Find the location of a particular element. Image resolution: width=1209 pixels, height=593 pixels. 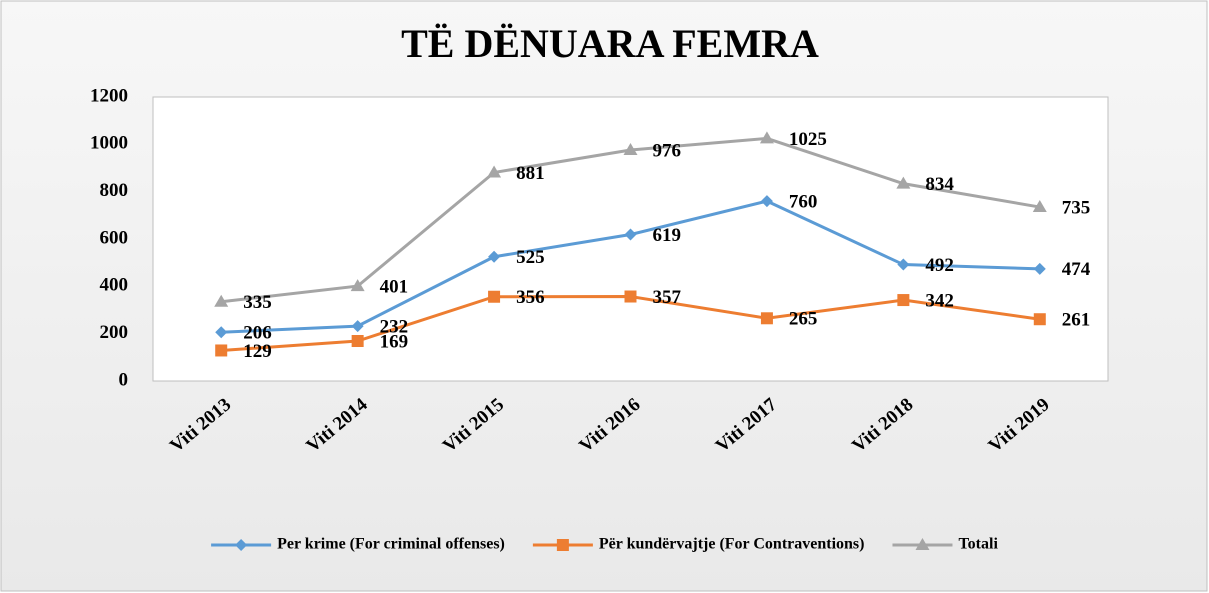

data-label: 232 is located at coordinates (394, 326).